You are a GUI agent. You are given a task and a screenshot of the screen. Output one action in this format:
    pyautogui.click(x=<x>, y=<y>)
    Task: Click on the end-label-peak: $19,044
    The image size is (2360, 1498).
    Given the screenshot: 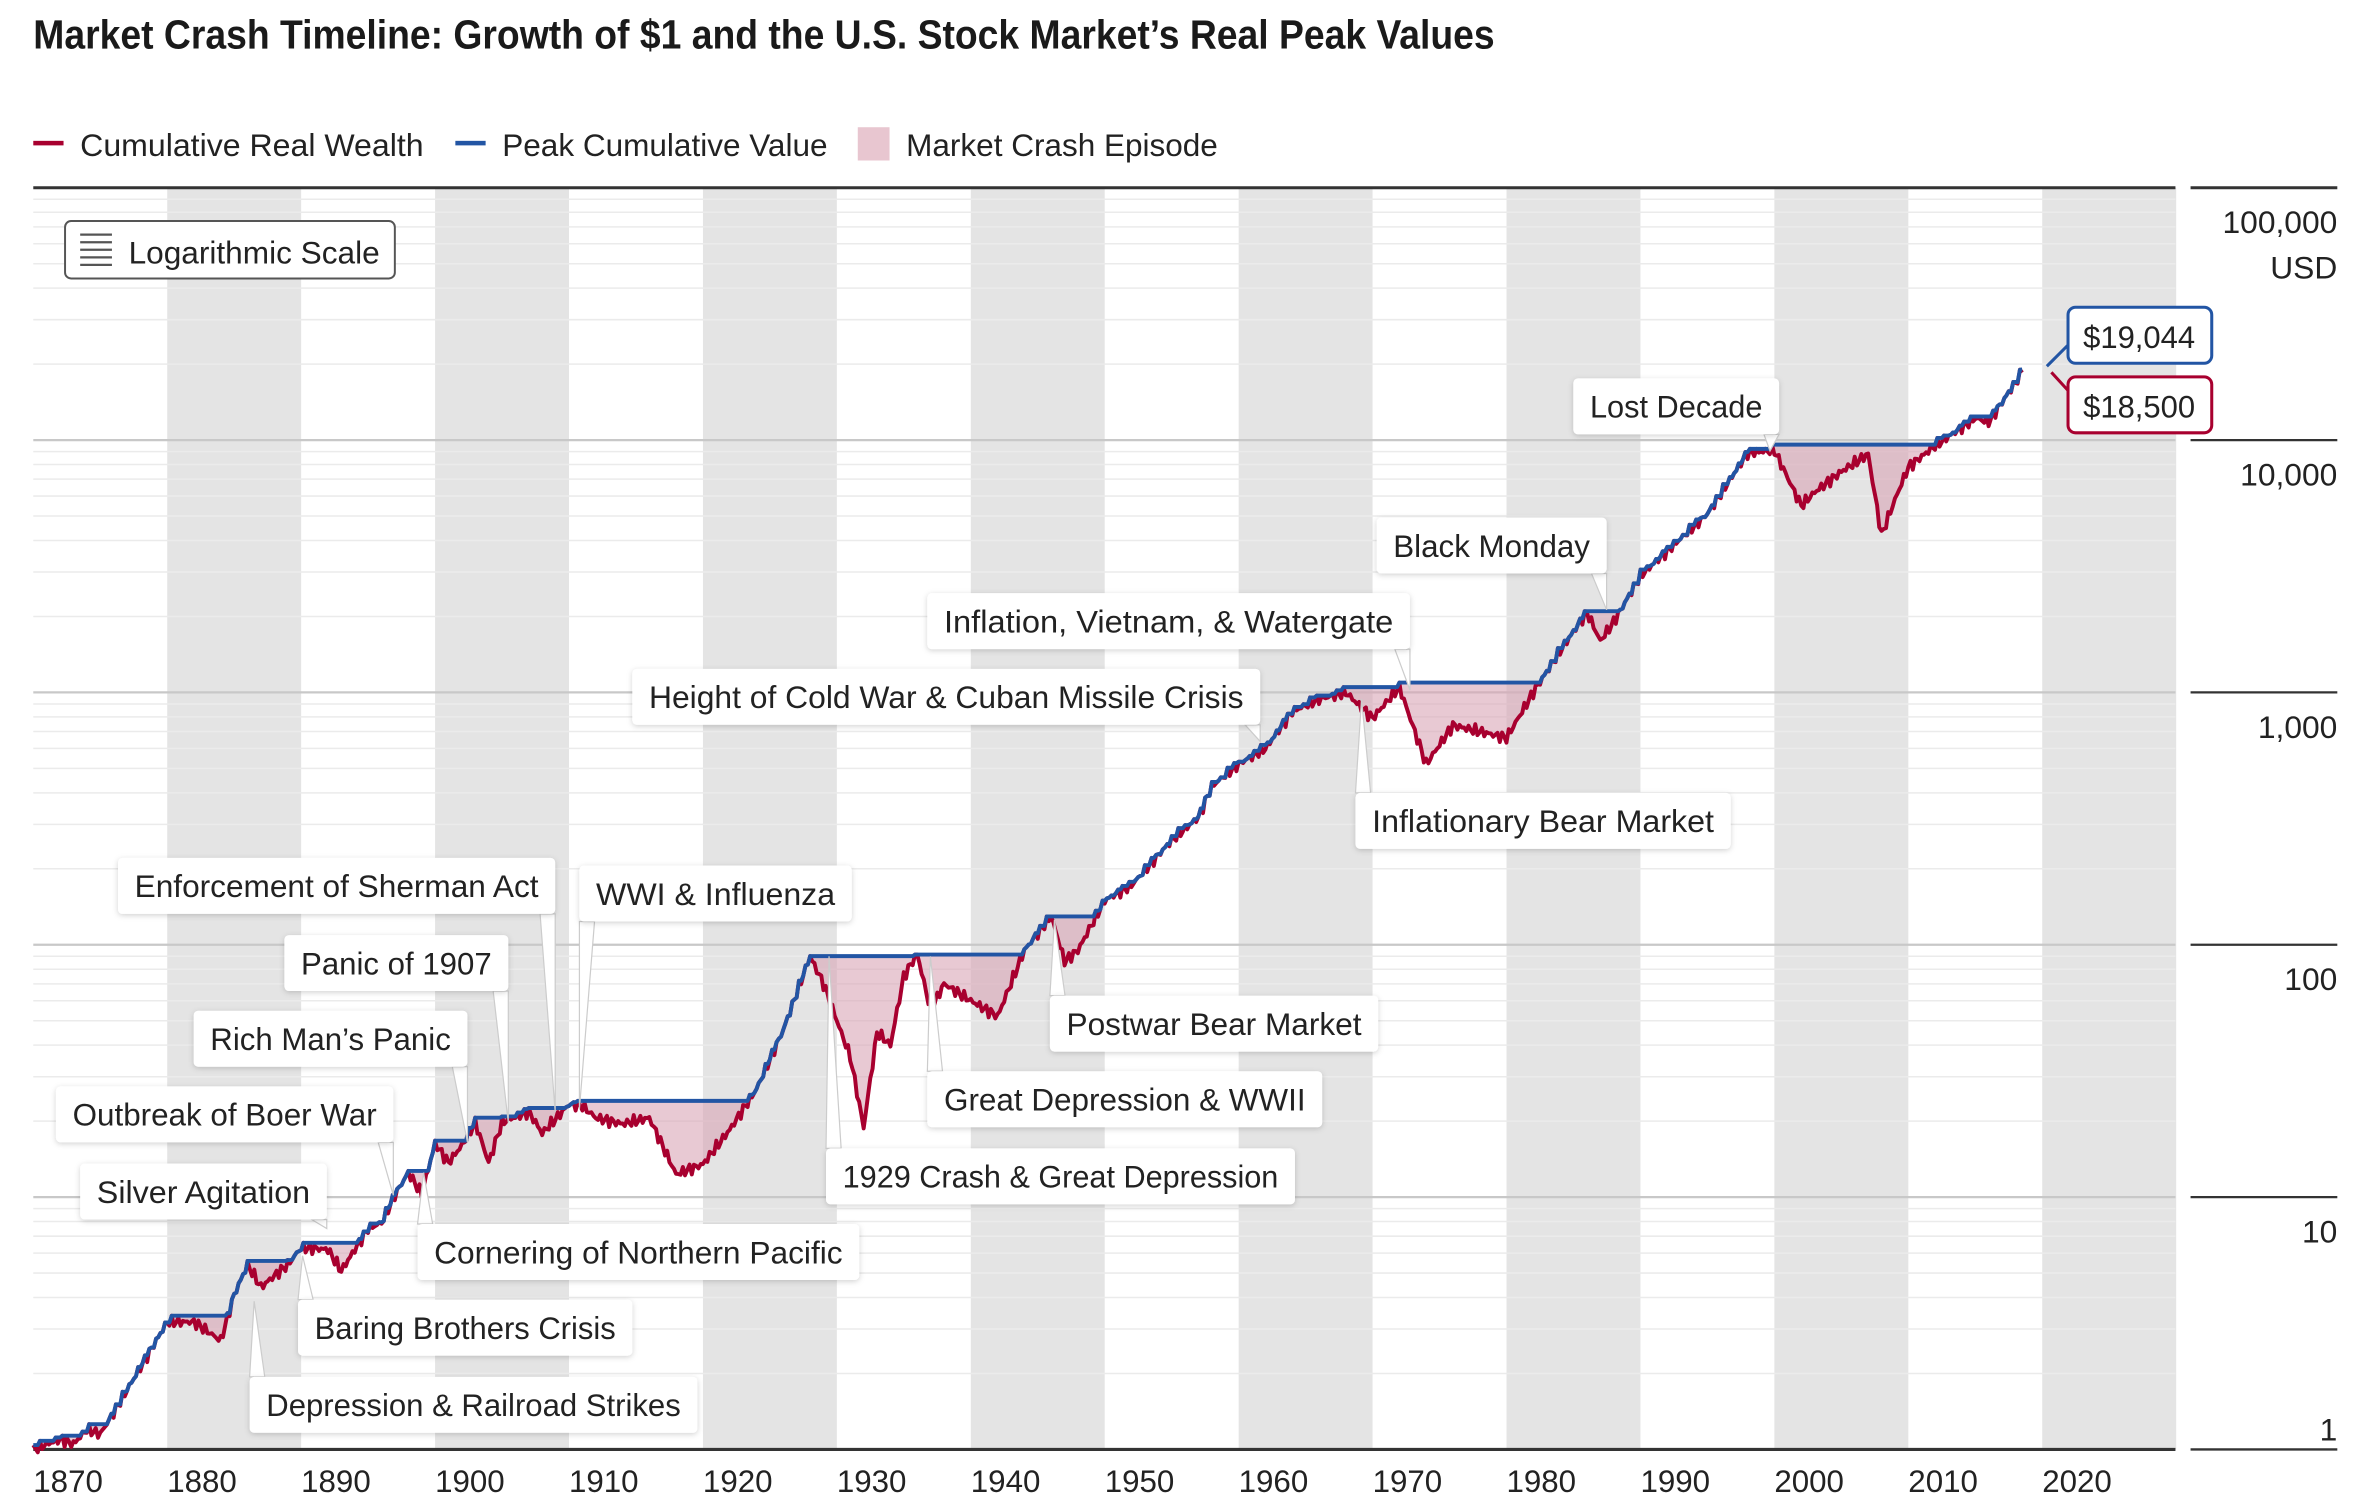 What is the action you would take?
    pyautogui.click(x=2129, y=336)
    